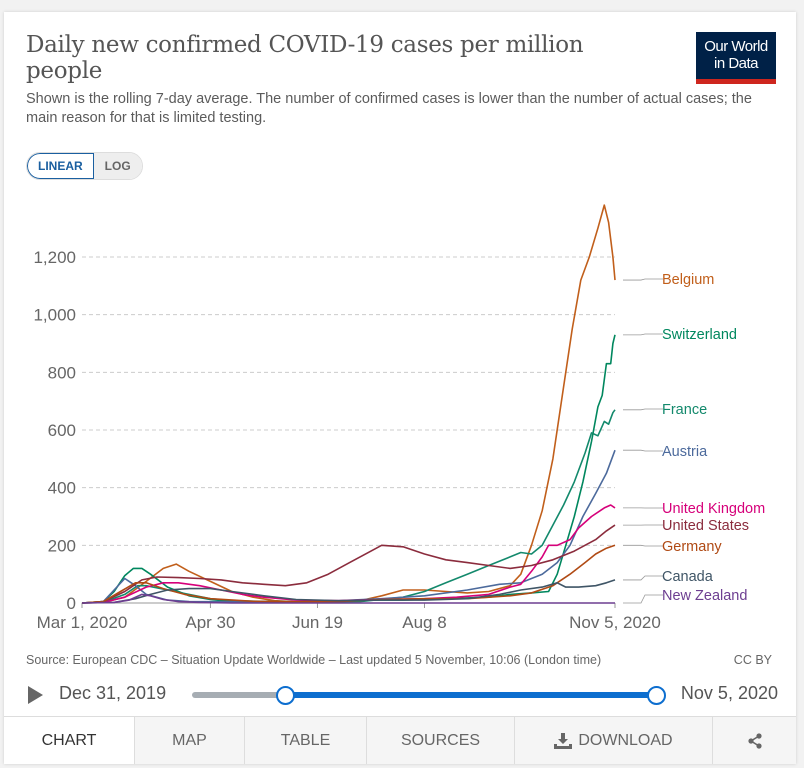  I want to click on tab-chart-label: CHART, so click(69, 740).